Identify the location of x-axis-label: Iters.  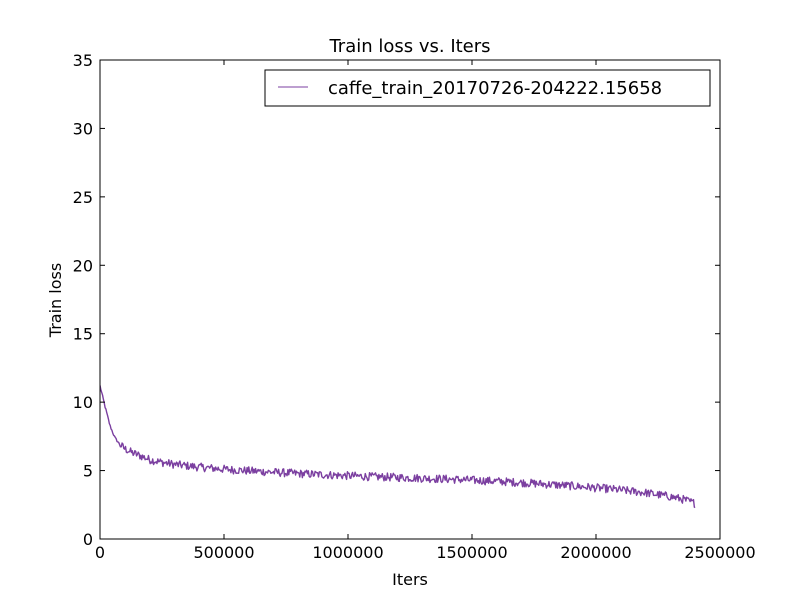
(410, 579).